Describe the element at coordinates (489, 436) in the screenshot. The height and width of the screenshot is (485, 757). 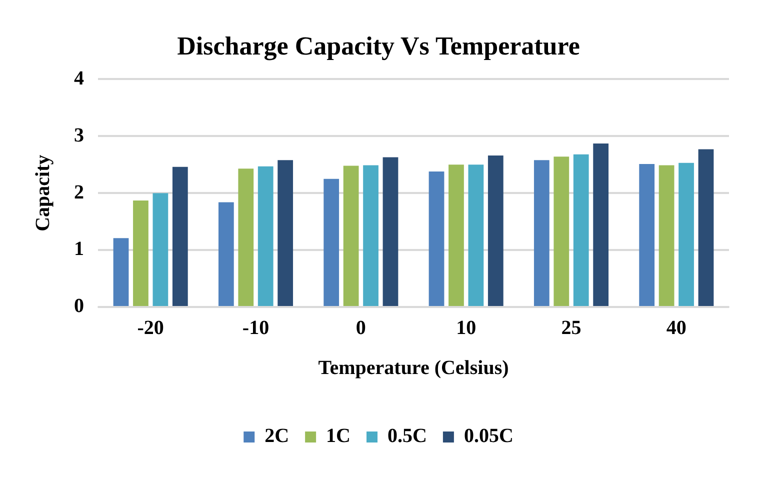
I see `legend-label: 0.05C` at that location.